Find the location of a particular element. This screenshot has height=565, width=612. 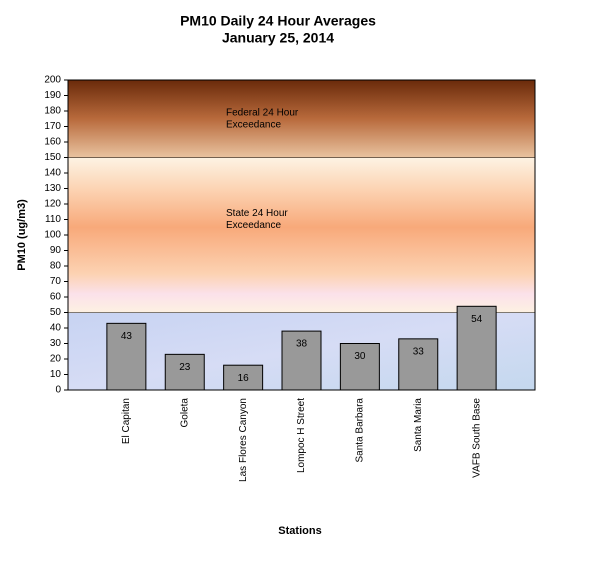

value-label: 38 is located at coordinates (302, 344).